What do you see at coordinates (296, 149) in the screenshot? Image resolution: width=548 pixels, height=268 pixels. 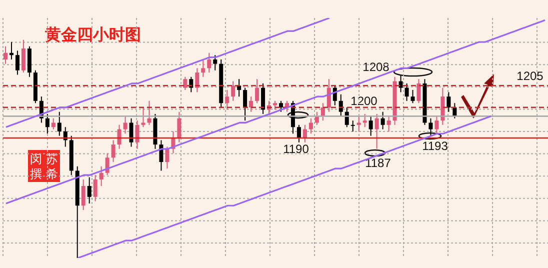 I see `annotation: 1190` at bounding box center [296, 149].